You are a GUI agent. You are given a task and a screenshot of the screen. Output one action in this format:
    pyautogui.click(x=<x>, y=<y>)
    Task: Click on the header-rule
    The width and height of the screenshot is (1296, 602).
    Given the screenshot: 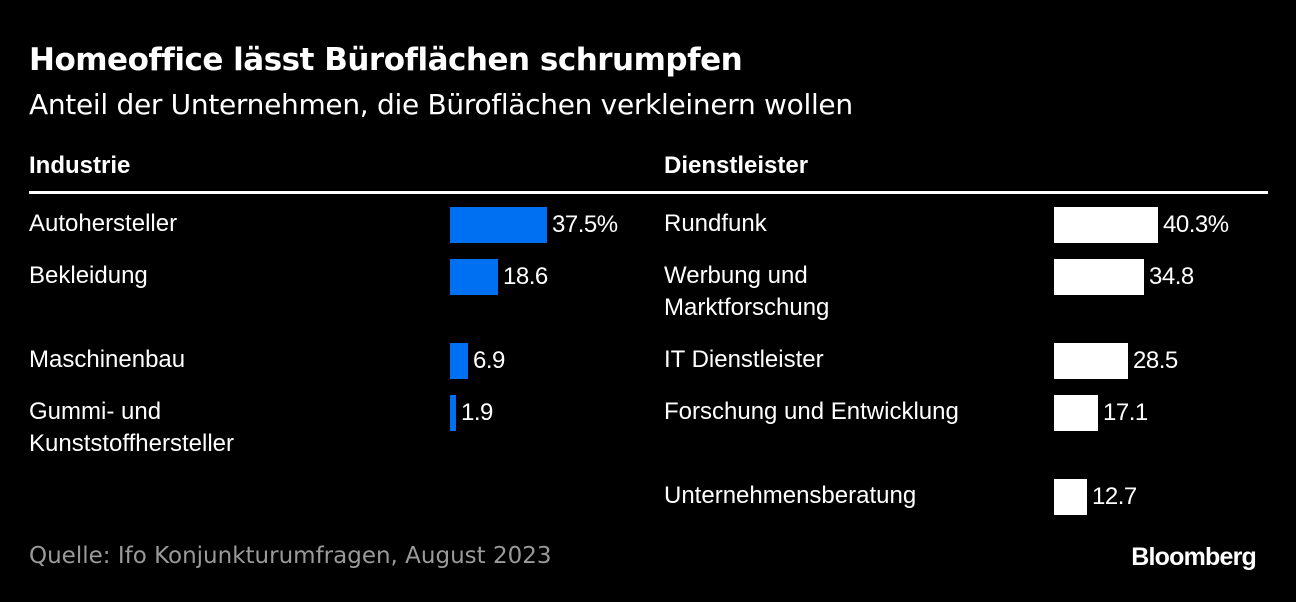 What is the action you would take?
    pyautogui.click(x=648, y=192)
    